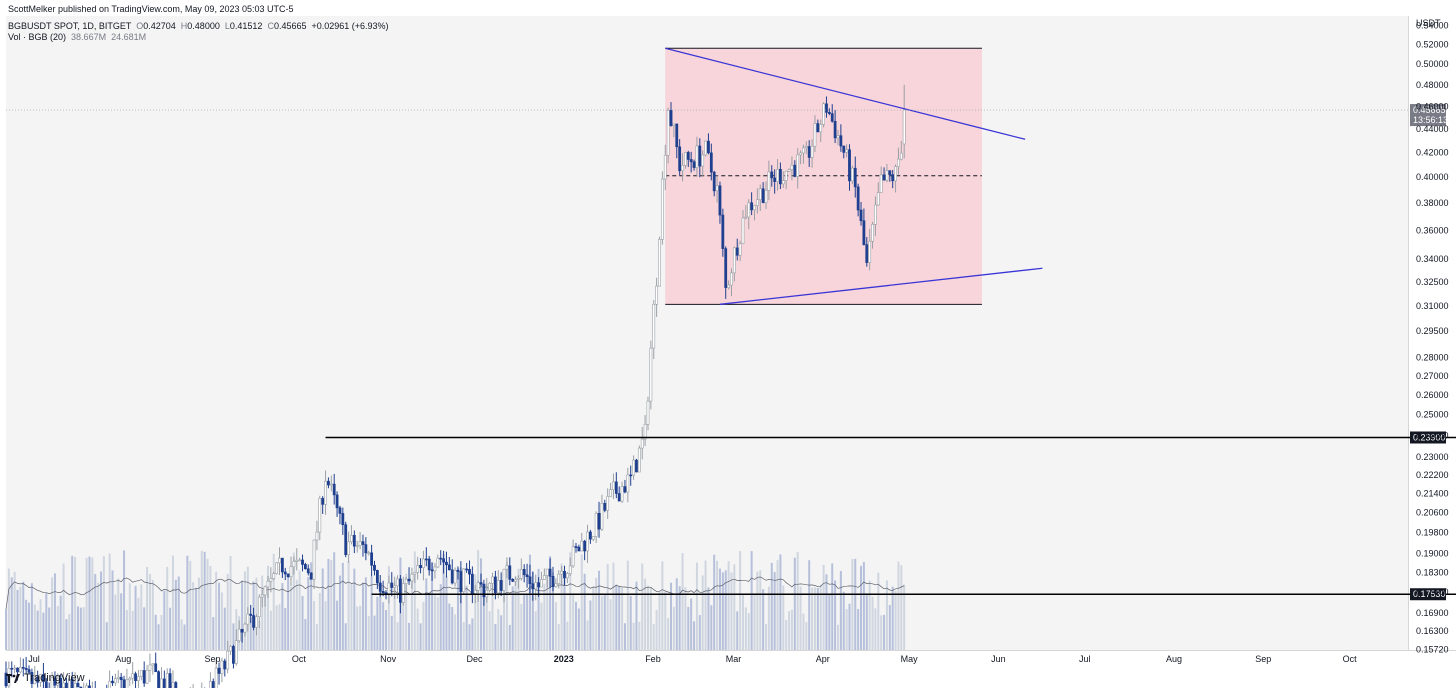 The image size is (1456, 688). What do you see at coordinates (1428, 115) in the screenshot?
I see `last-price-tag` at bounding box center [1428, 115].